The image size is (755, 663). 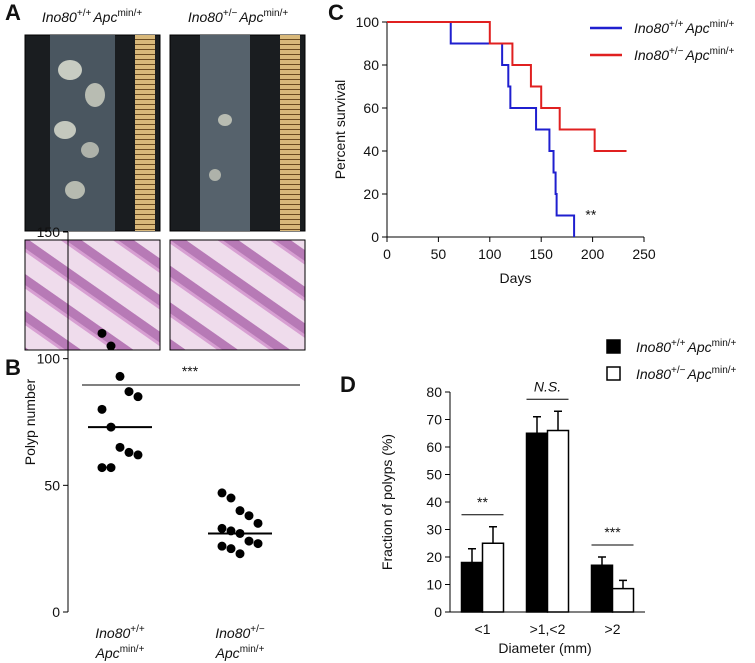 I want to click on x-tick-label: Ino80+/+, so click(x=120, y=632).